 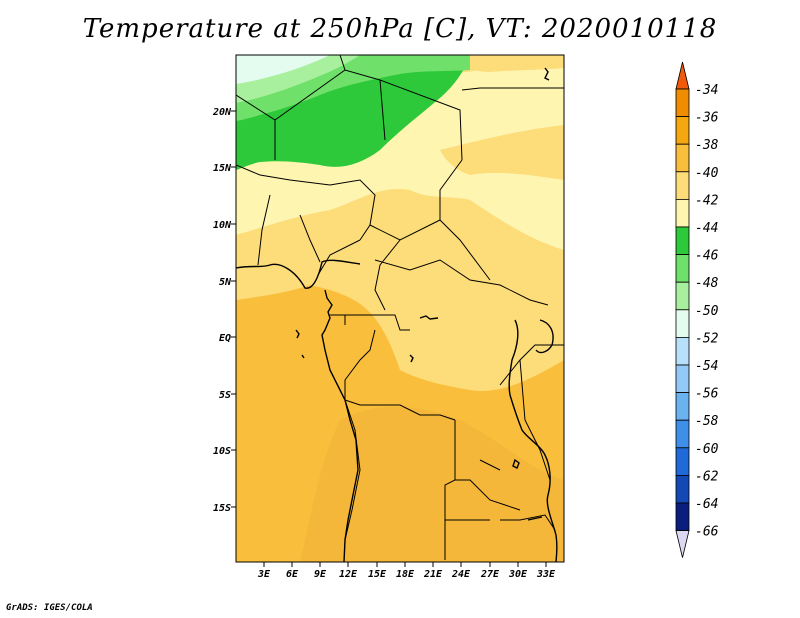 I want to click on colorbar-label: -52, so click(x=707, y=338).